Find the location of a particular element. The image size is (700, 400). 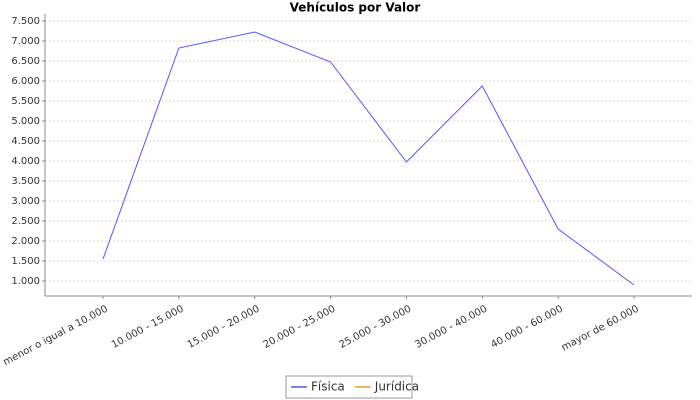

y-tick-label: 1.000 is located at coordinates (25, 281).